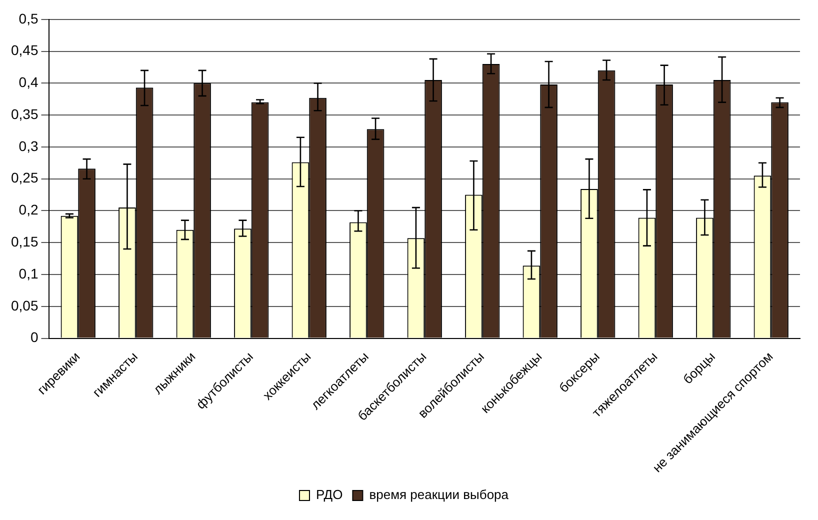 The height and width of the screenshot is (520, 818). What do you see at coordinates (28, 82) in the screenshot?
I see `y-tick-label: 0,4` at bounding box center [28, 82].